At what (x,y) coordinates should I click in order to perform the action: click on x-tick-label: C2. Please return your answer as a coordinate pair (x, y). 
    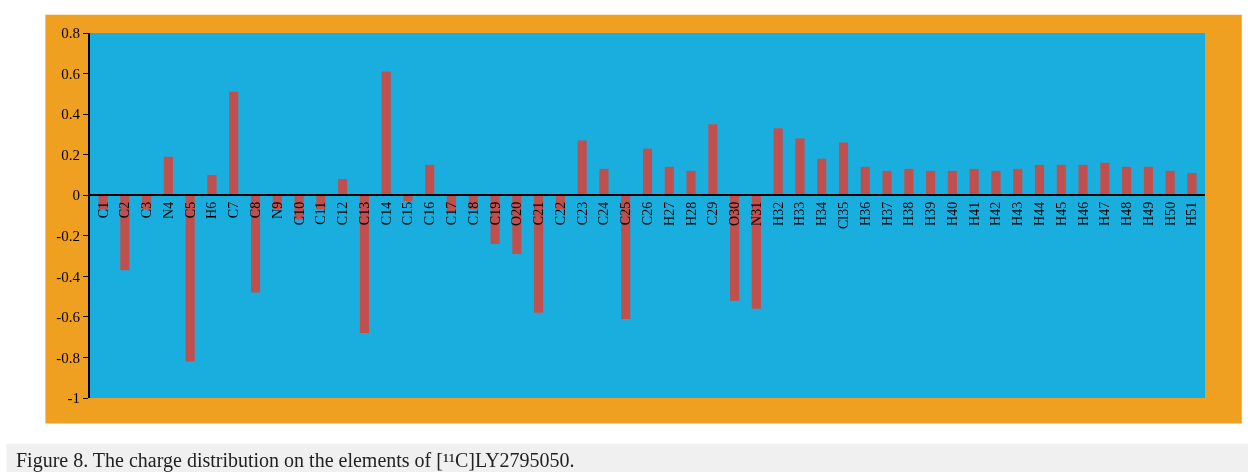
    Looking at the image, I should click on (125, 210).